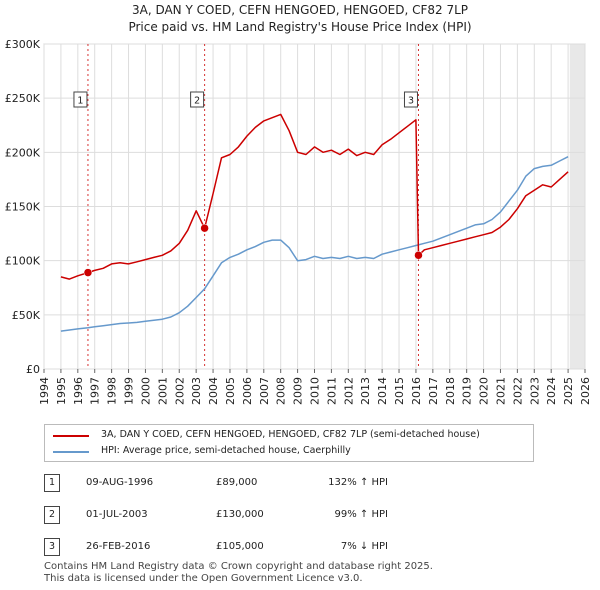  Describe the element at coordinates (33, 369) in the screenshot. I see `y-tick-label: £0` at that location.